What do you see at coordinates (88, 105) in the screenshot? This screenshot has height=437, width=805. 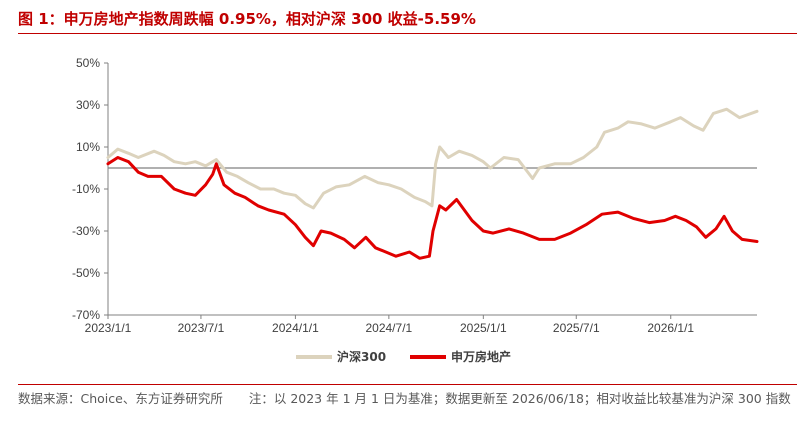 I see `y-tick-label: 30%` at bounding box center [88, 105].